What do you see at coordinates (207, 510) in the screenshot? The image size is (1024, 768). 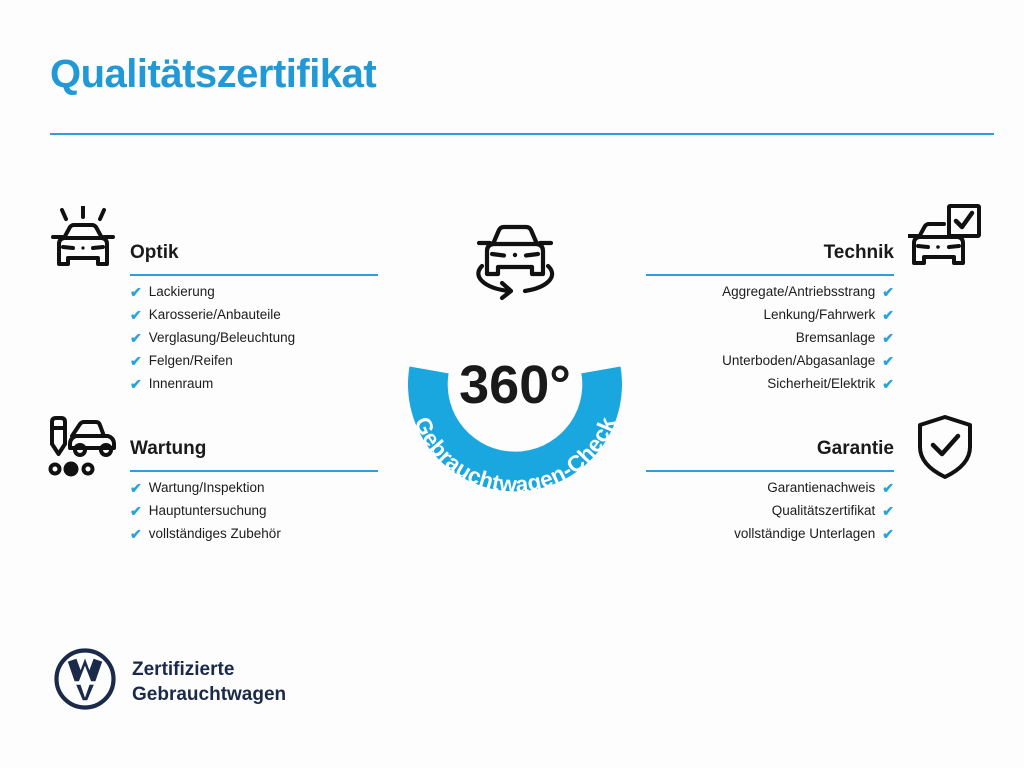 I see `list-item-label: Hauptuntersuchung` at bounding box center [207, 510].